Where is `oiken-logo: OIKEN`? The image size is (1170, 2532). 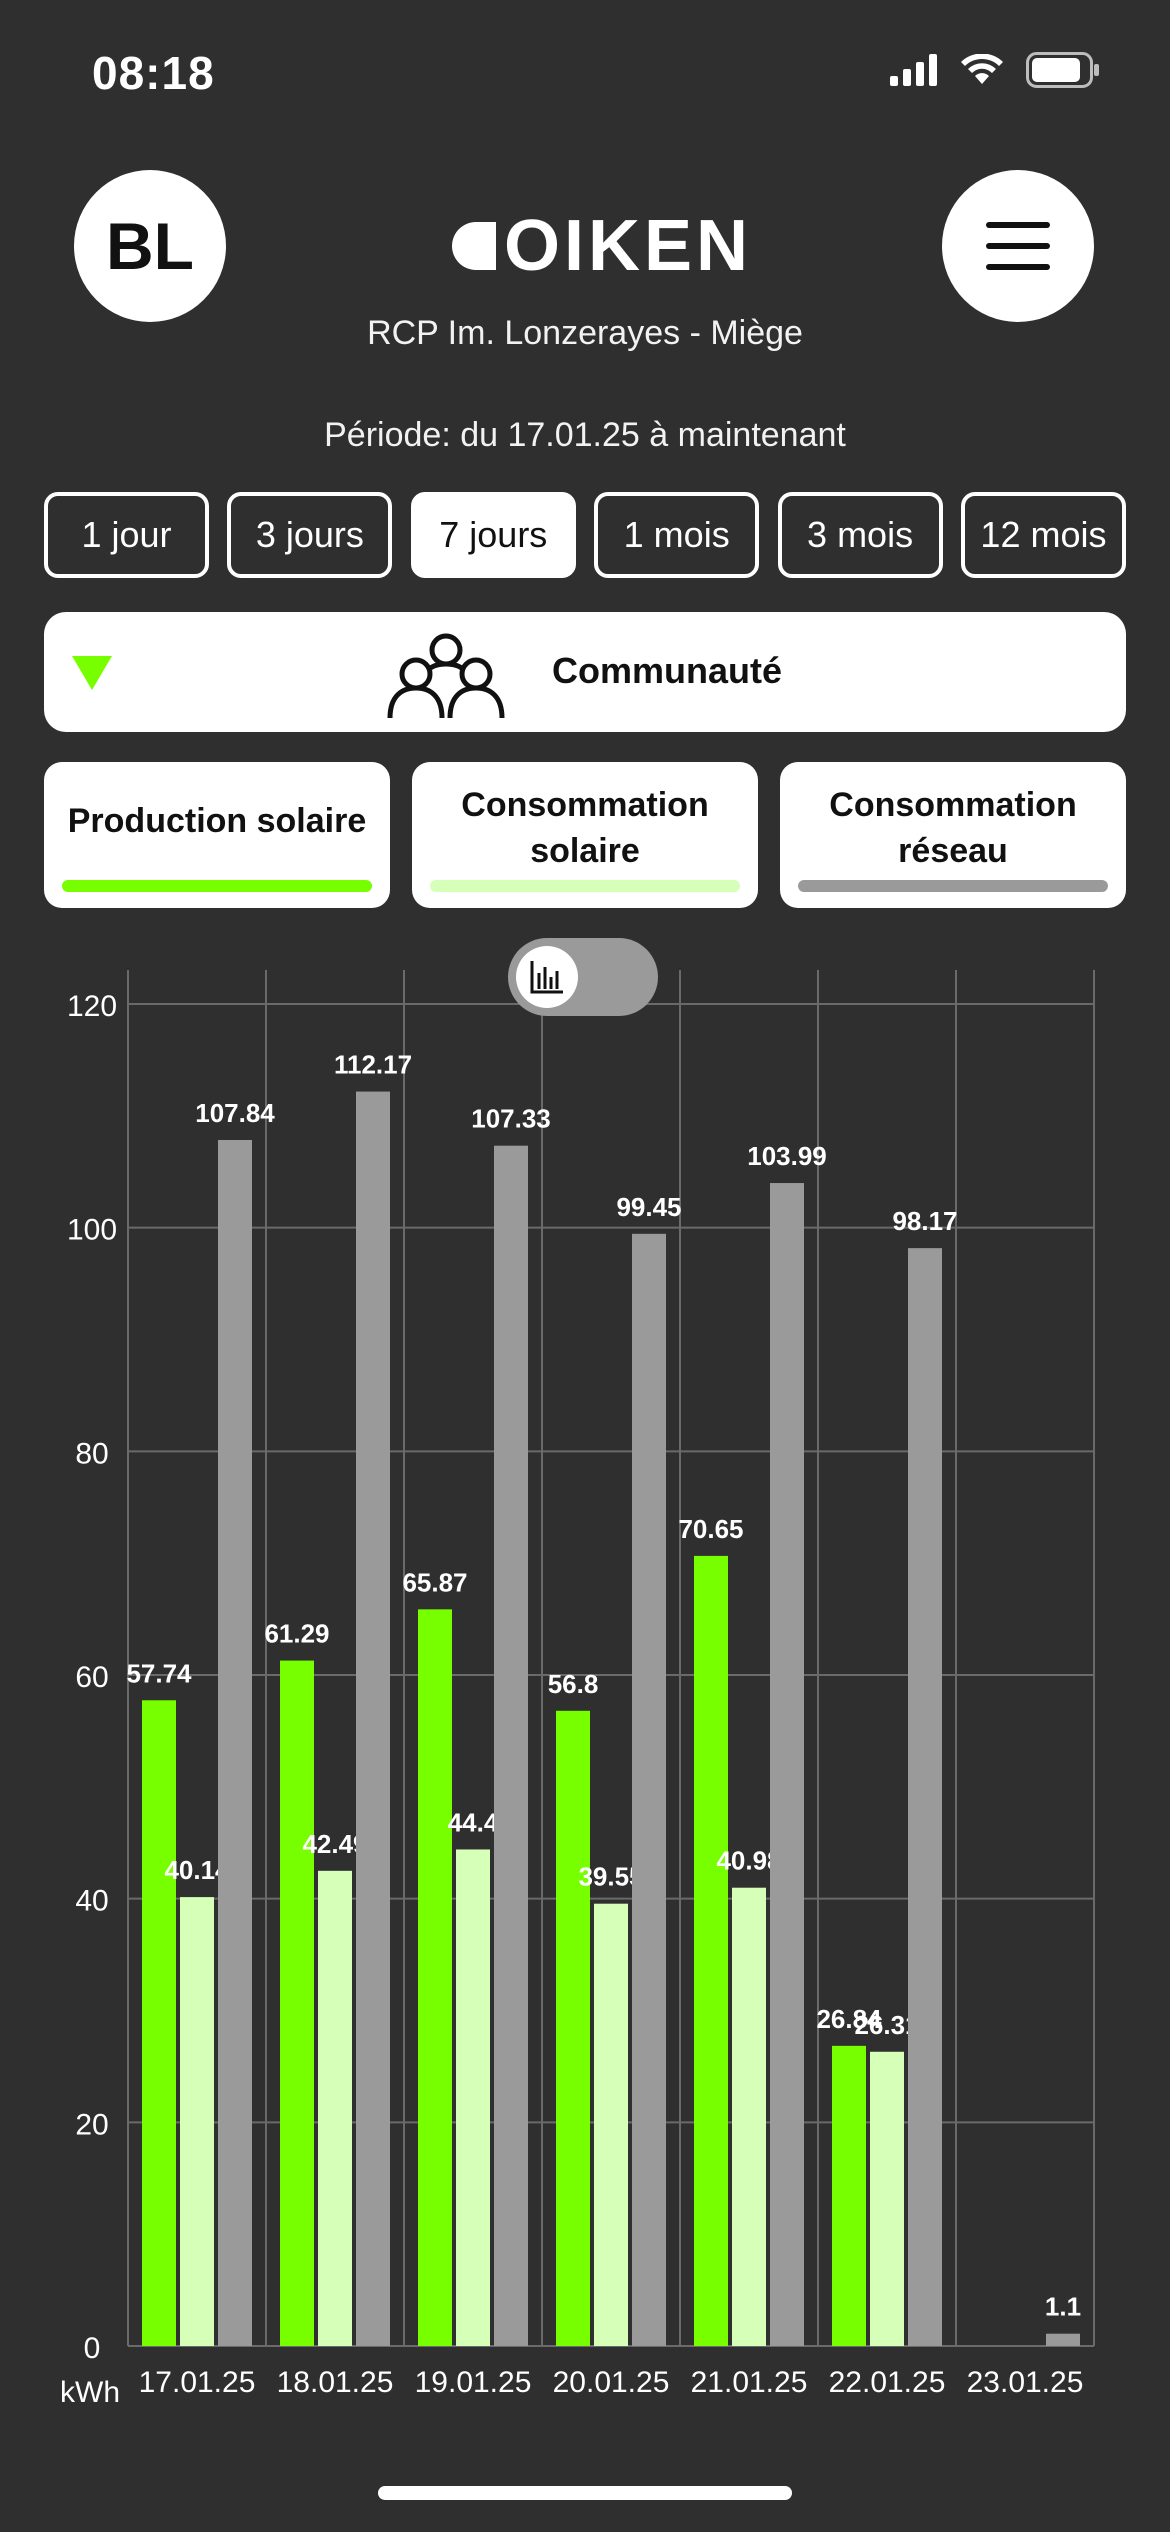 oiken-logo: OIKEN is located at coordinates (600, 246).